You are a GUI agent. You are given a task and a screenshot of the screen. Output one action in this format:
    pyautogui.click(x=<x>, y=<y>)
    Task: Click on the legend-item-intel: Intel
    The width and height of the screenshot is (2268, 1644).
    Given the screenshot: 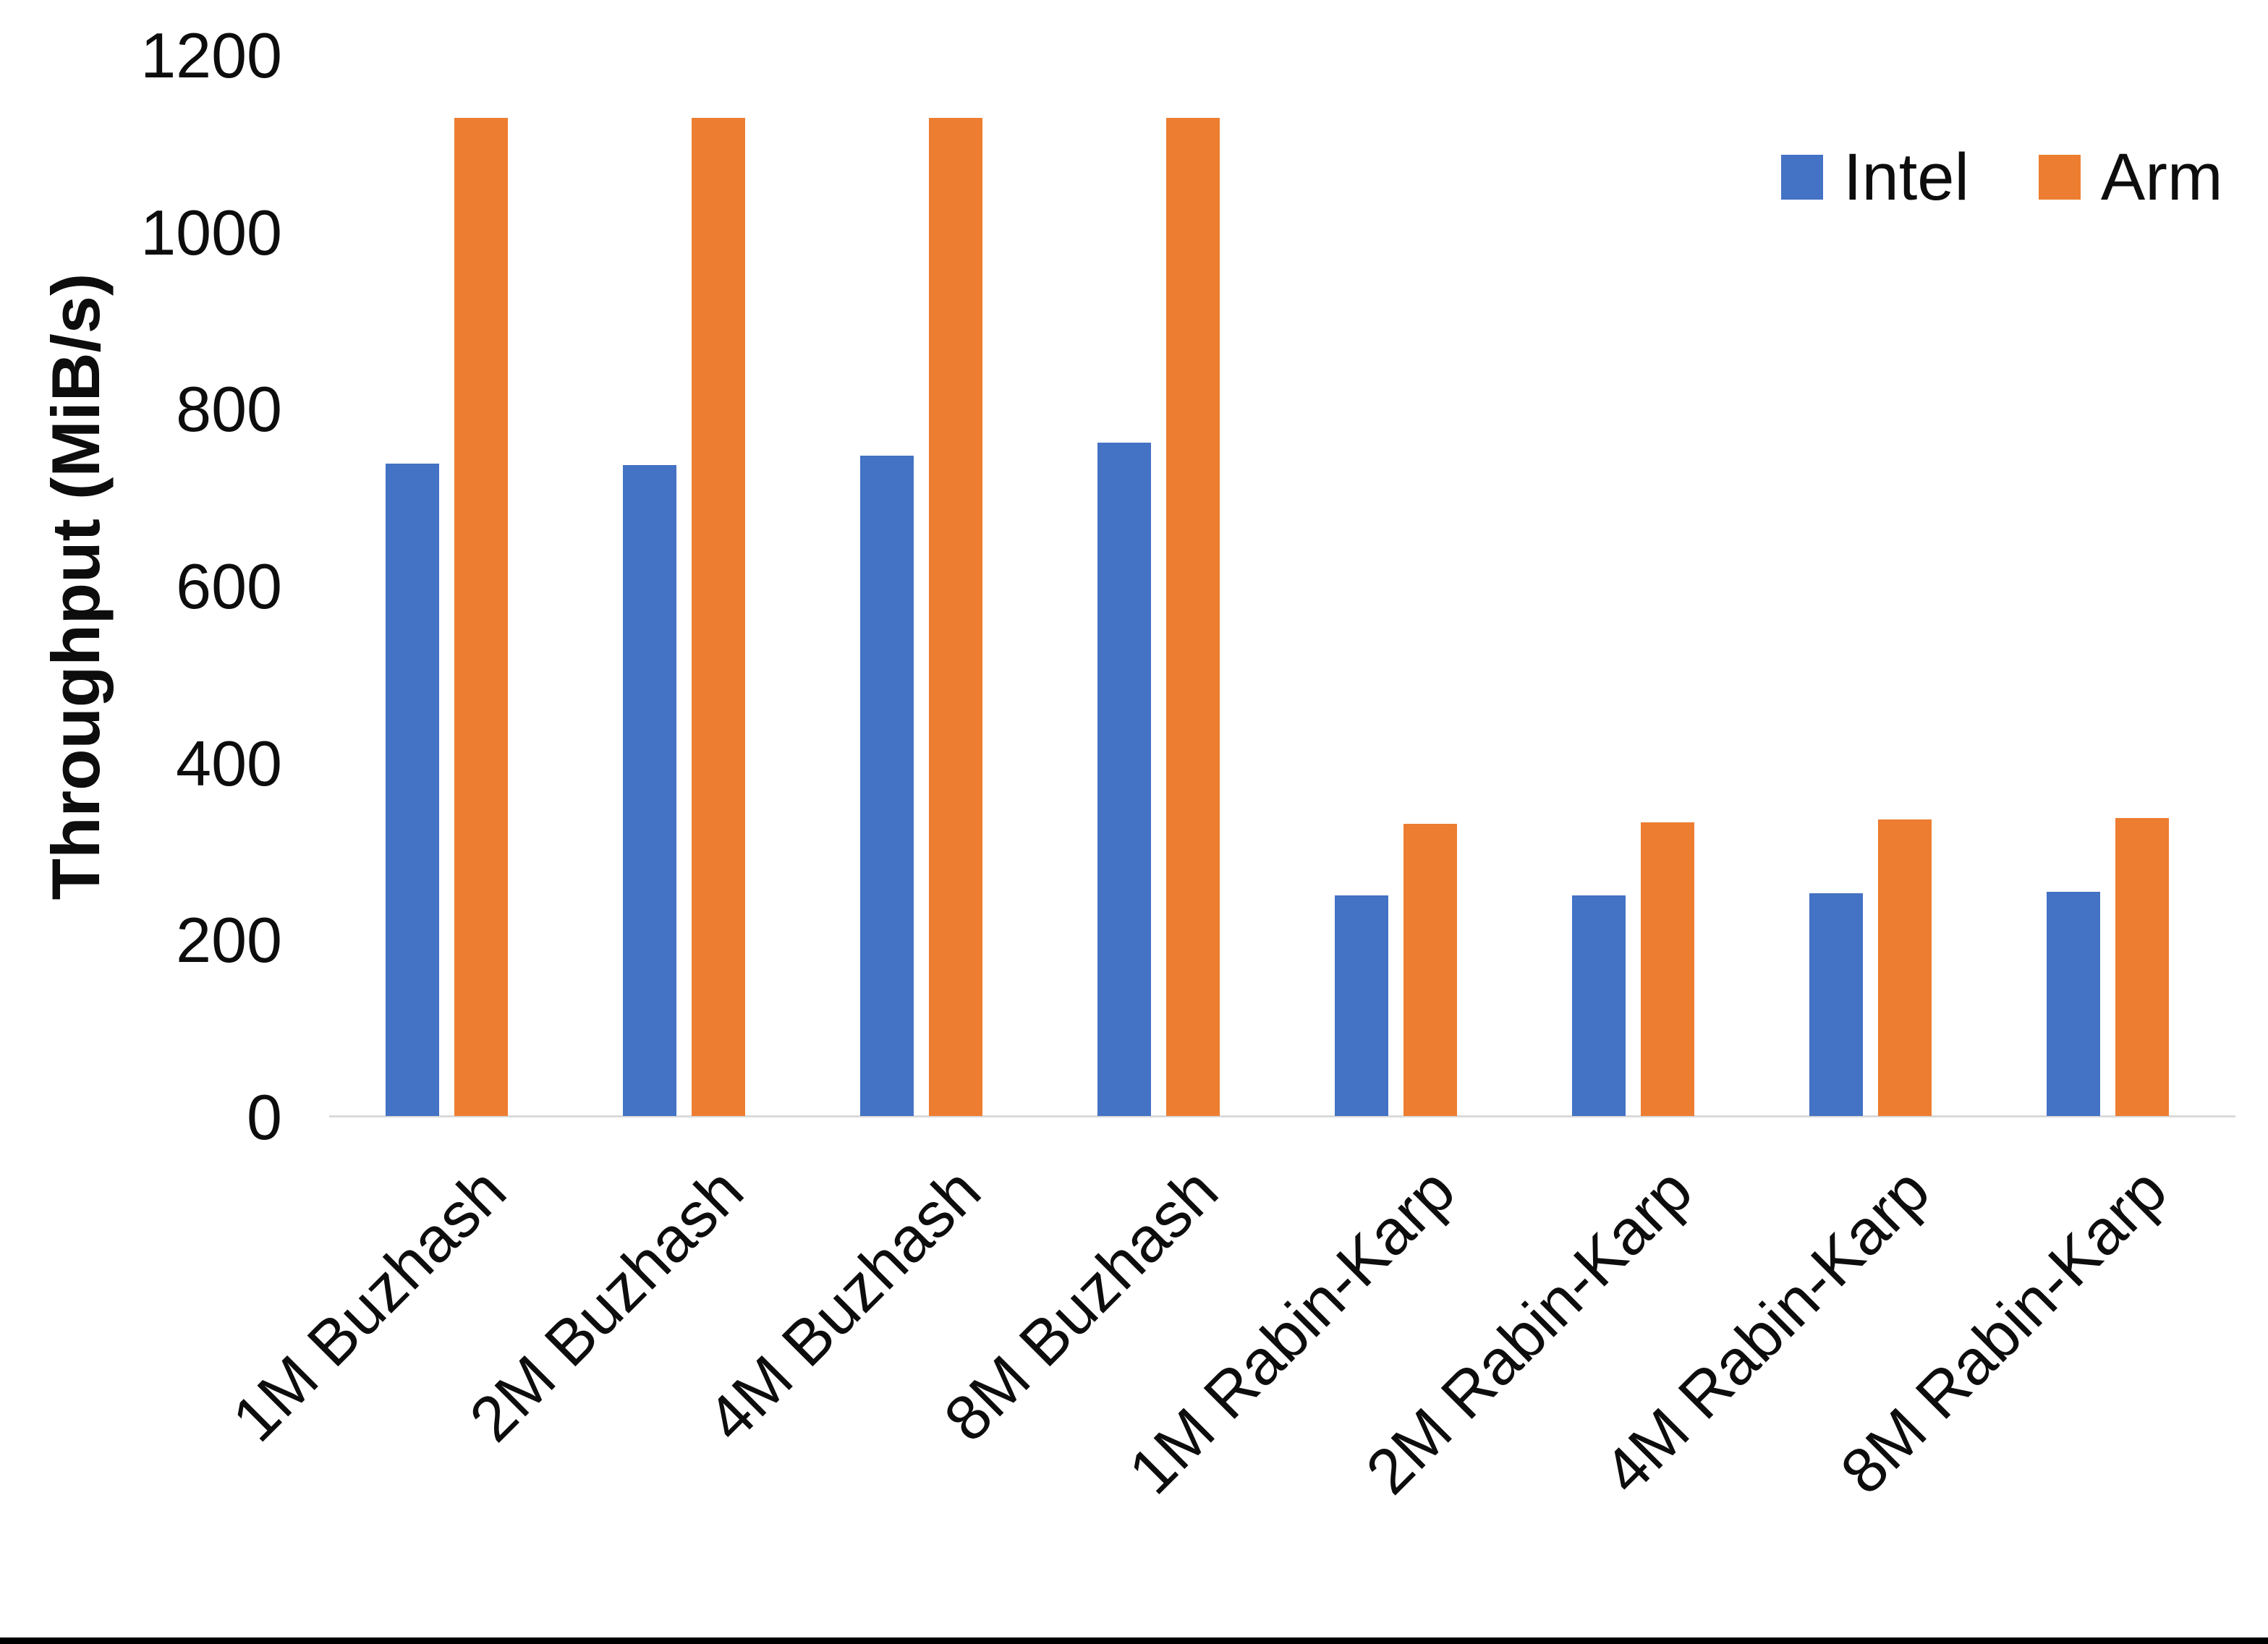 What is the action you would take?
    pyautogui.click(x=1875, y=177)
    